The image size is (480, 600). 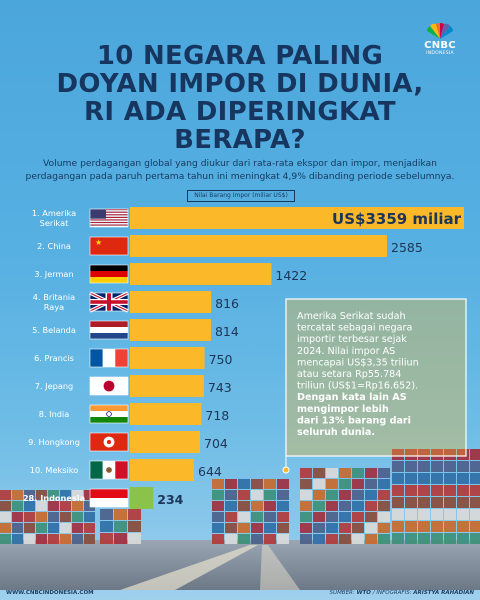 I want to click on value-label: 2585, so click(x=407, y=247).